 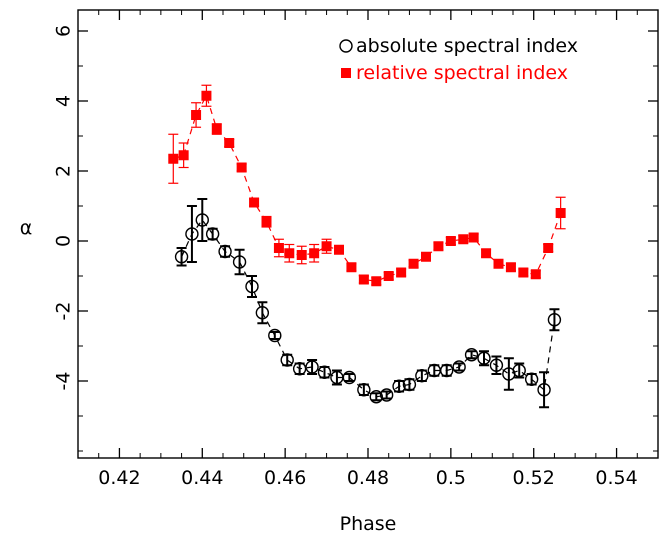 What do you see at coordinates (467, 46) in the screenshot?
I see `legend-label-absolute: absolute spectral index` at bounding box center [467, 46].